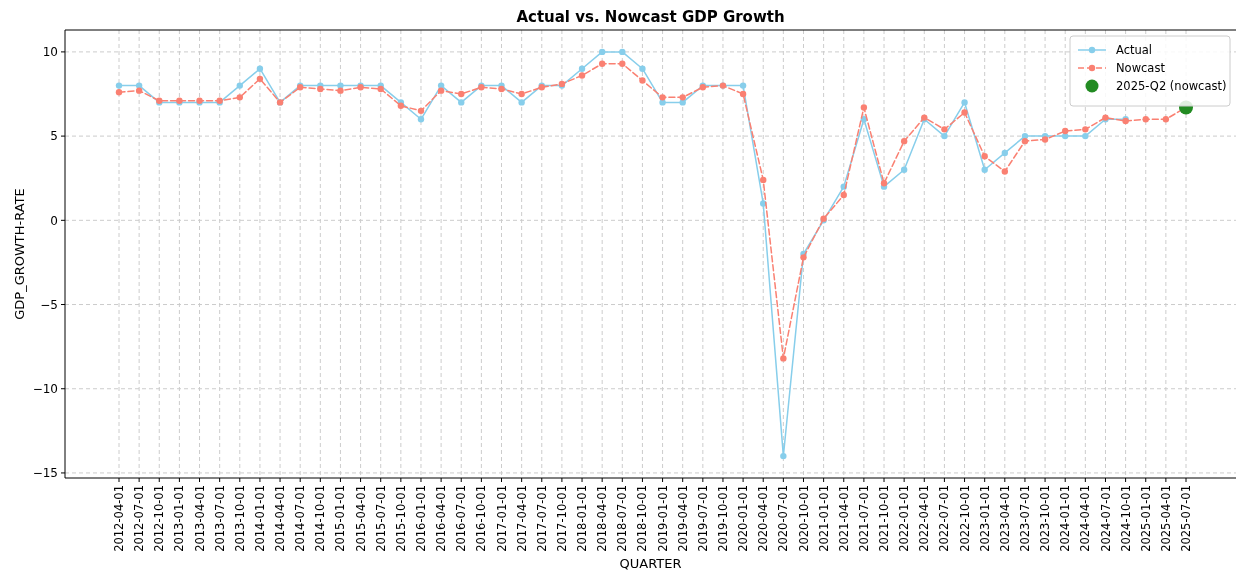  What do you see at coordinates (650, 17) in the screenshot?
I see `chart-title: Actual vs. Nowcast GDP Growth` at bounding box center [650, 17].